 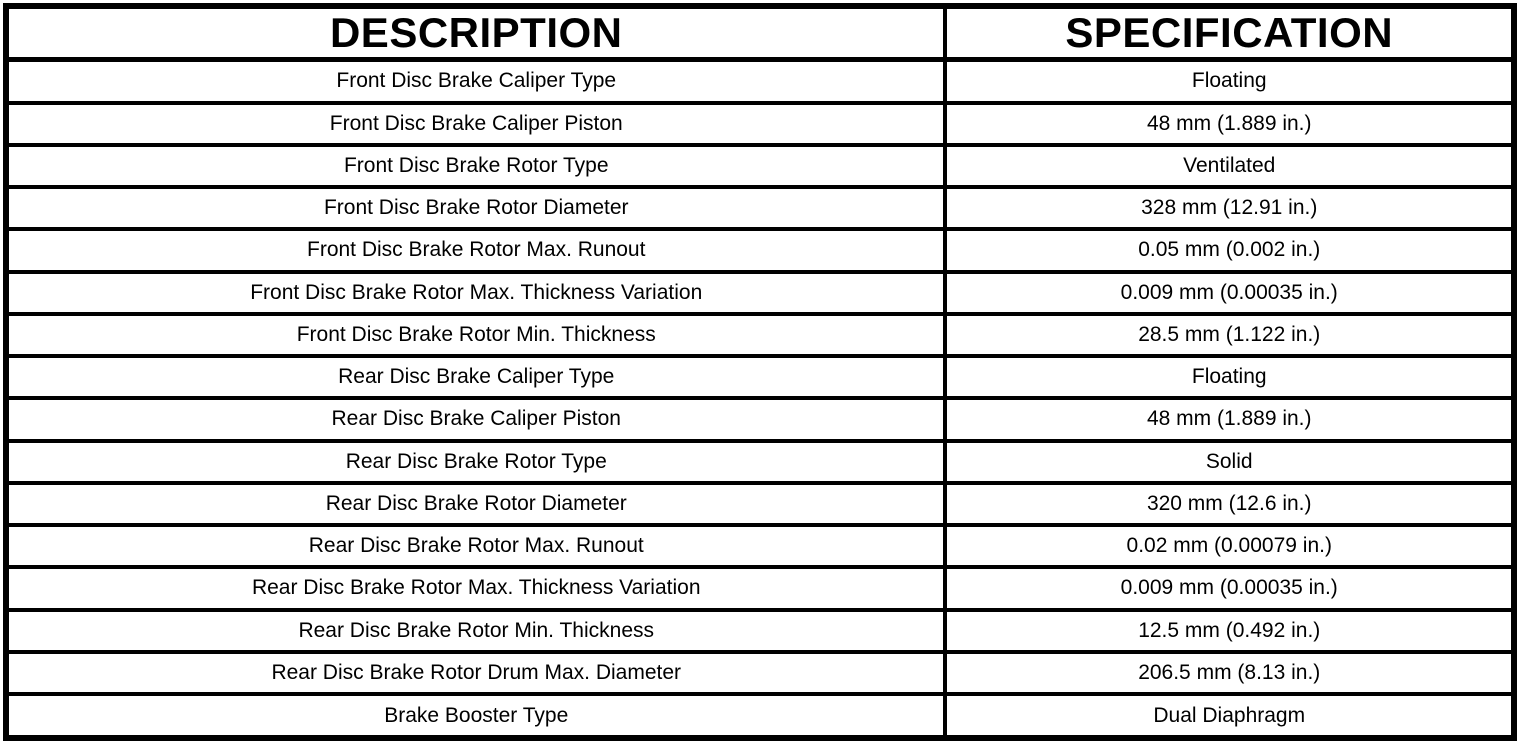 I want to click on specification-cell: 12.5 mm (0.492 in.), so click(x=1229, y=630).